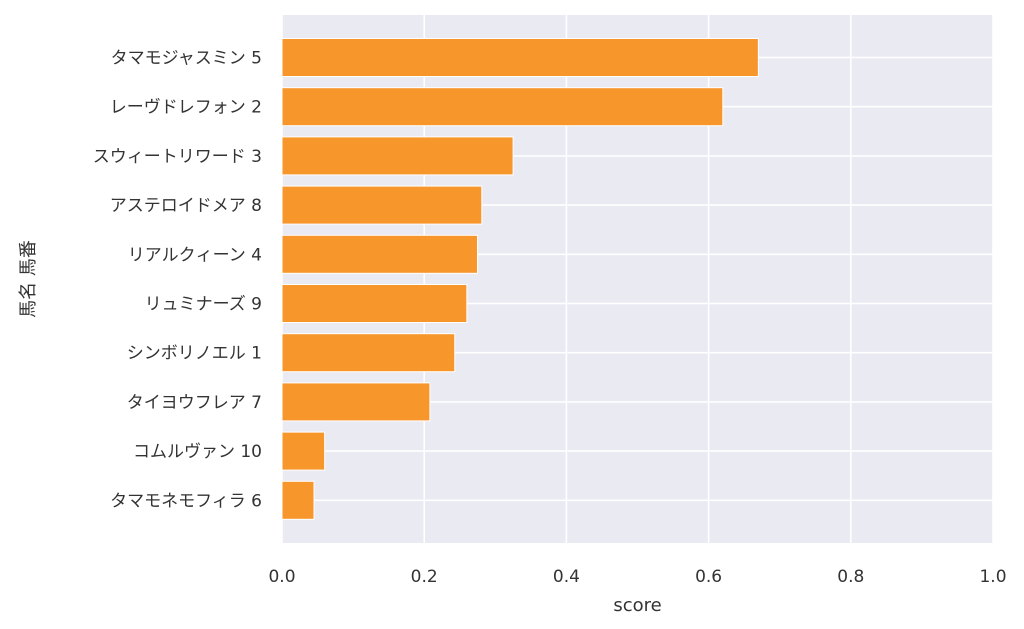 This screenshot has width=1024, height=629. I want to click on x-tick-labels: 0.0 0.2 0.4 0.6 0.8 1.0, so click(637, 577).